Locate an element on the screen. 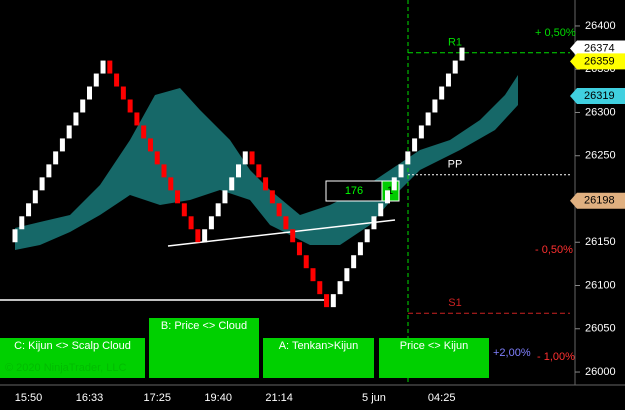  price-marker-label: 26198 is located at coordinates (599, 201).